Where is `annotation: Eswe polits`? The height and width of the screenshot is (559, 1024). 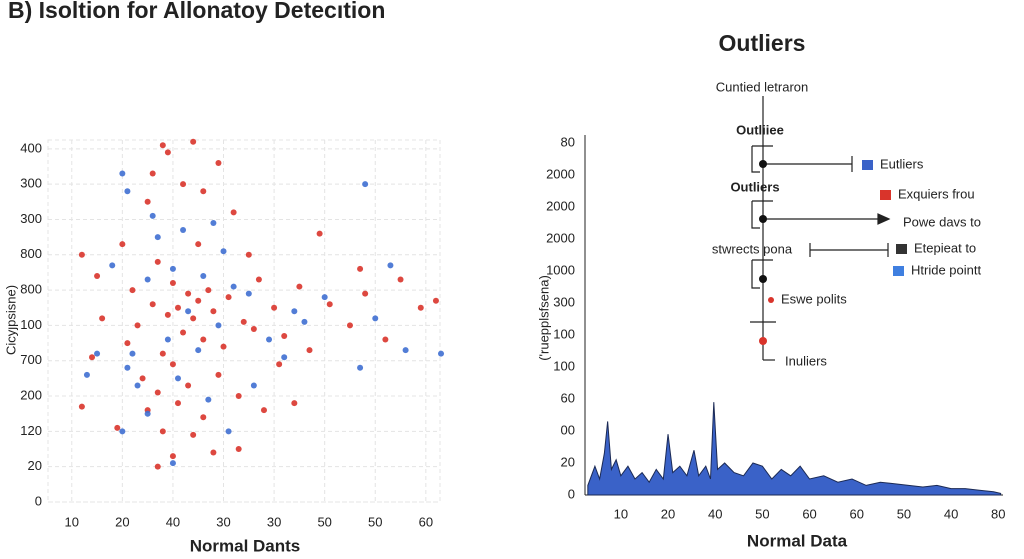
annotation: Eswe polits is located at coordinates (814, 298).